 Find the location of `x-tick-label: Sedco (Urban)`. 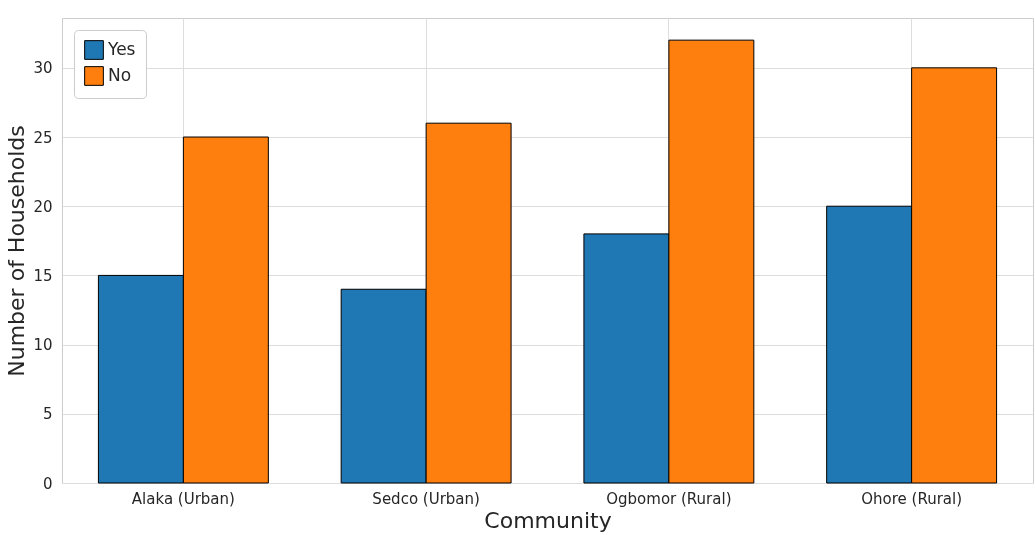

x-tick-label: Sedco (Urban) is located at coordinates (426, 498).